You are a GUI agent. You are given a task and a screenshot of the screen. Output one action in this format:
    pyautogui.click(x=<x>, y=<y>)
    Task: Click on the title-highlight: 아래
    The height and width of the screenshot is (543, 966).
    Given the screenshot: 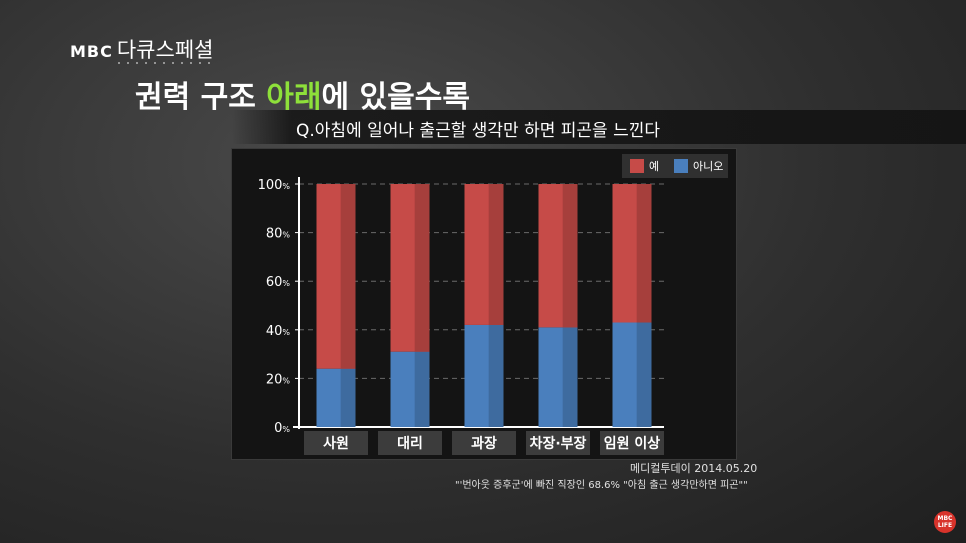 What is the action you would take?
    pyautogui.click(x=294, y=97)
    